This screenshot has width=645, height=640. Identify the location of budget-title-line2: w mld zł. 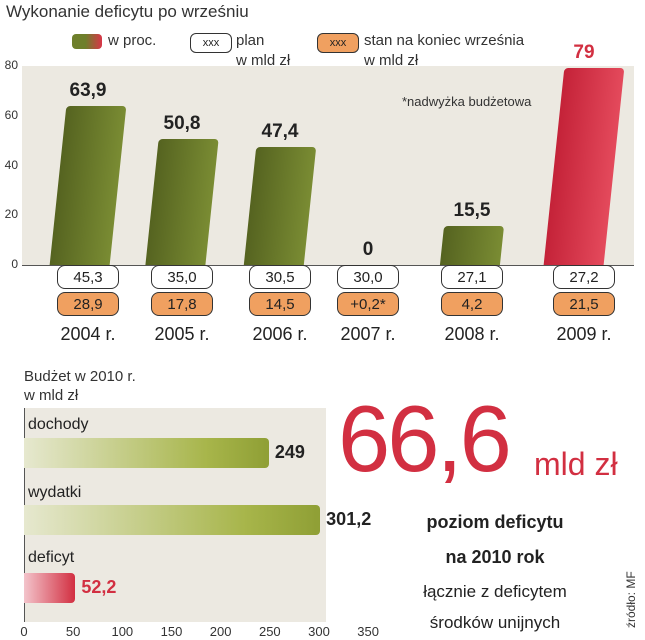
(51, 395).